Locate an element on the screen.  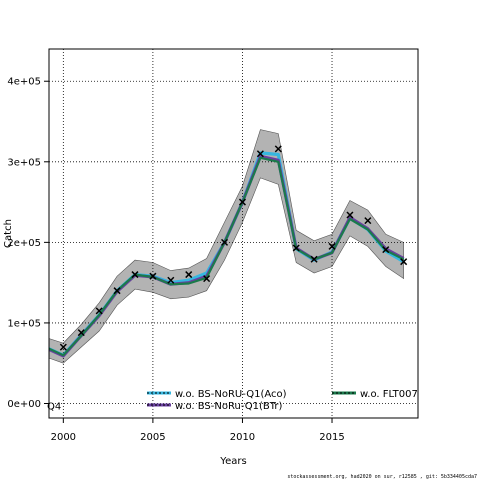
y-tick-label: 3e+05 is located at coordinates (24, 162).